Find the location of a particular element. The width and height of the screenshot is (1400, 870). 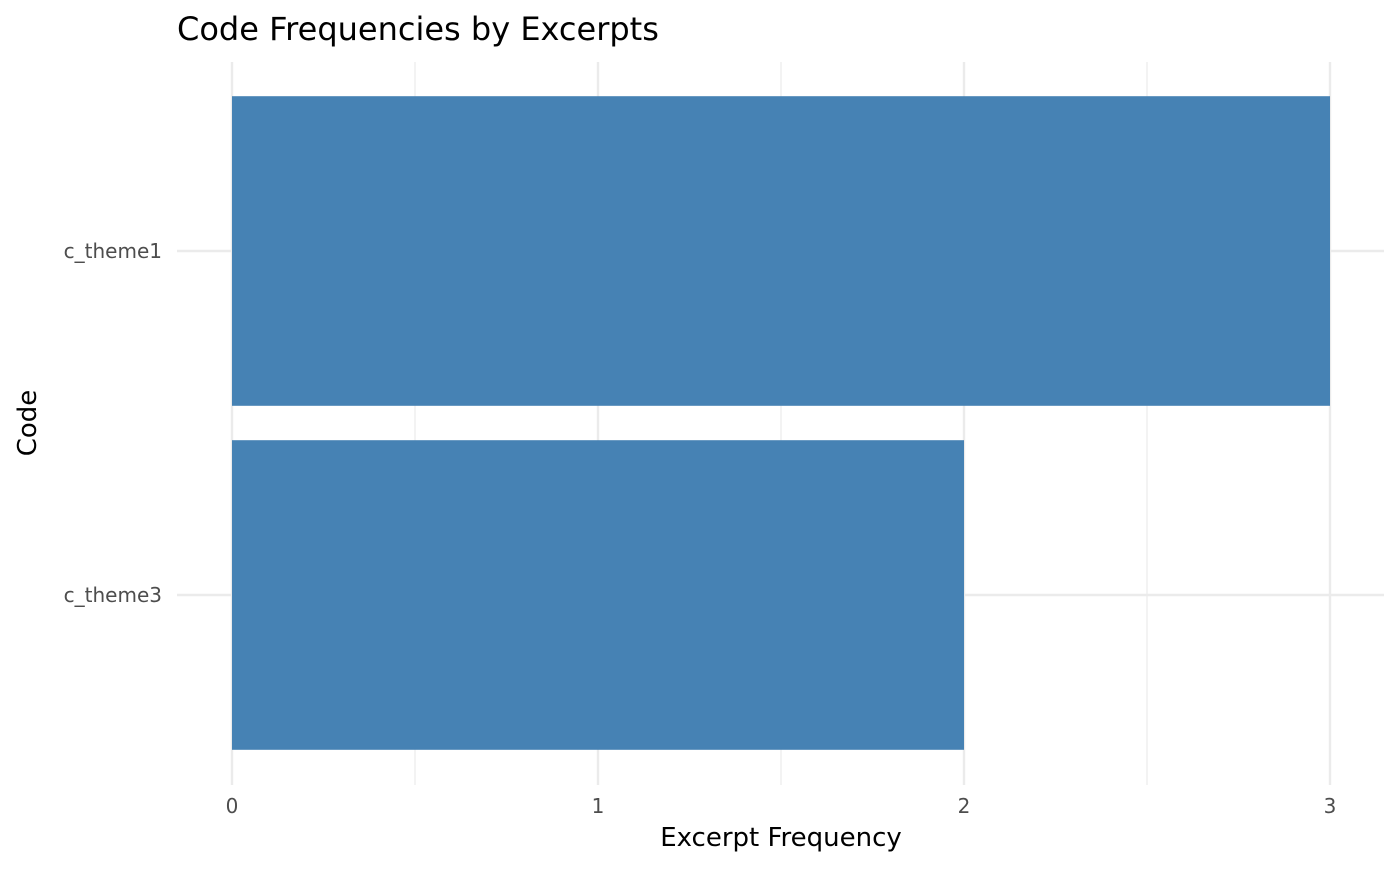

y-tick-label: c_theme3 is located at coordinates (113, 595).